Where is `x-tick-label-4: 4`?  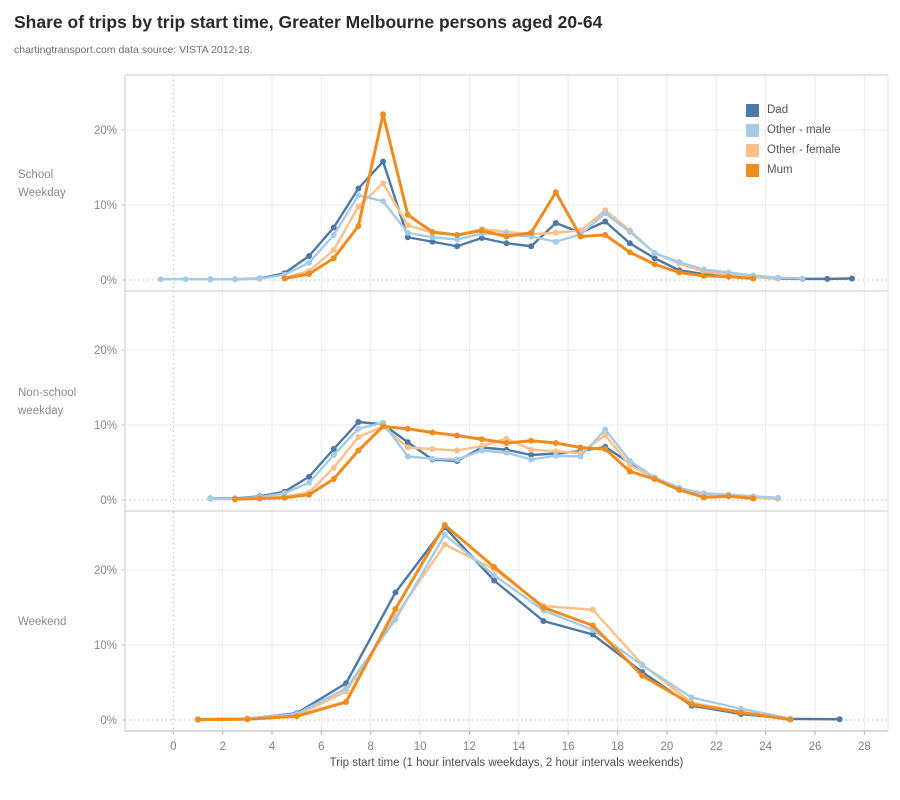
x-tick-label-4: 4 is located at coordinates (272, 747).